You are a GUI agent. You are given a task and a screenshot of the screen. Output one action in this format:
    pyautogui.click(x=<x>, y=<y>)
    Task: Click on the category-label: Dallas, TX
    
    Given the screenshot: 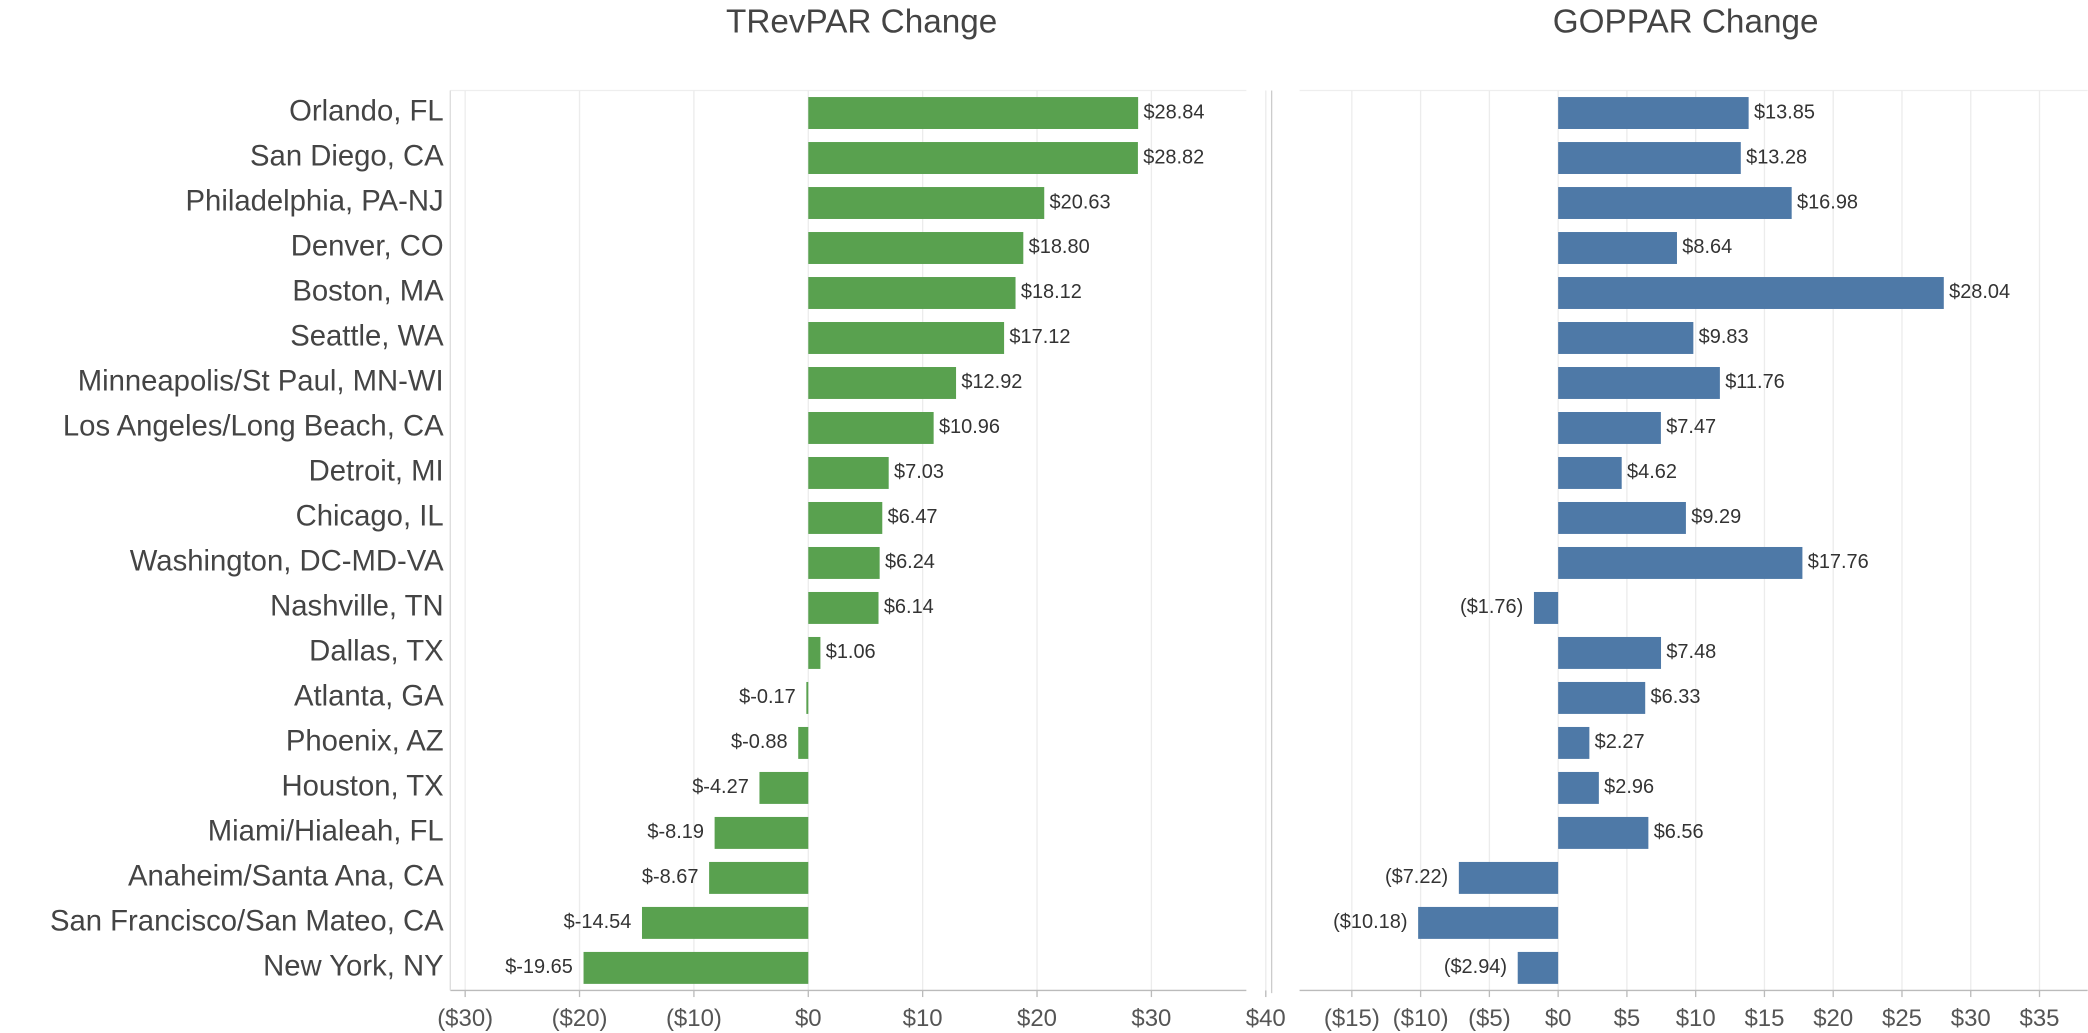 What is the action you would take?
    pyautogui.click(x=376, y=651)
    